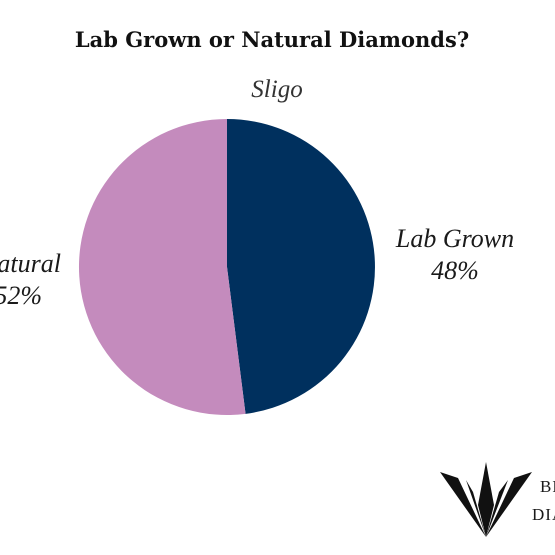 The width and height of the screenshot is (555, 555). What do you see at coordinates (301, 266) in the screenshot?
I see `pie-slice-lab-grown` at bounding box center [301, 266].